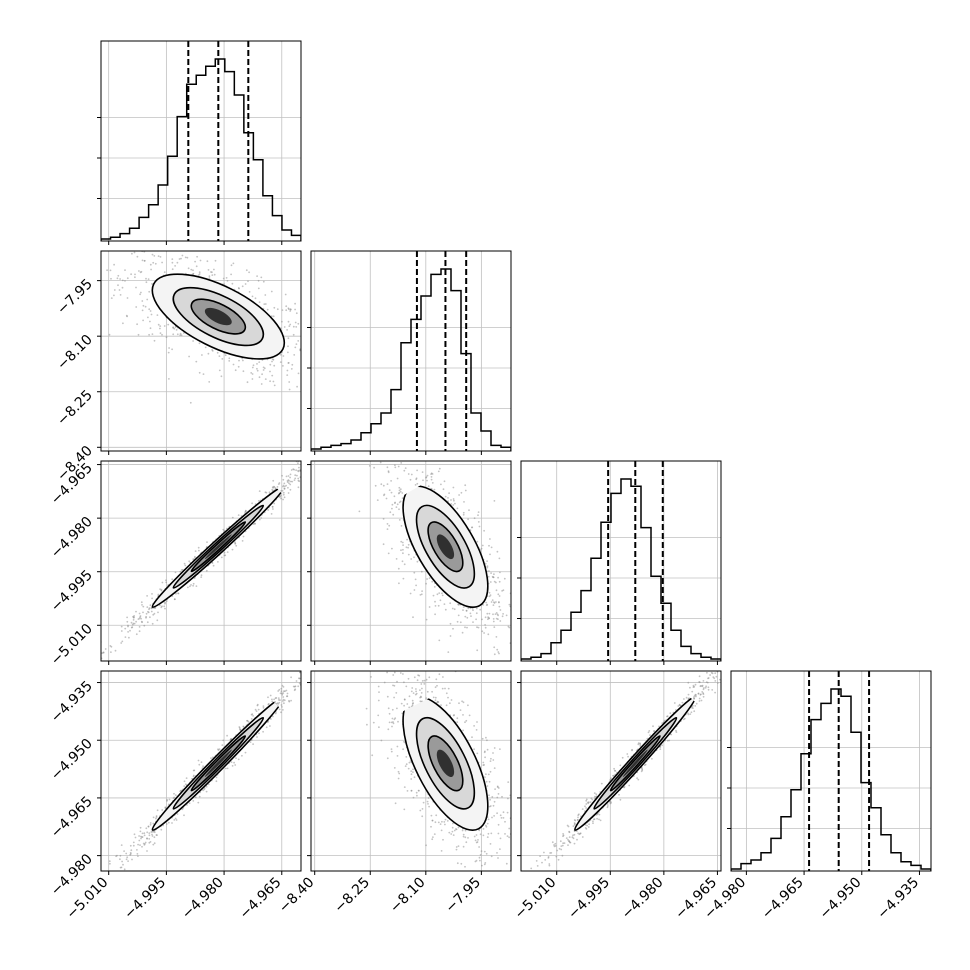 The width and height of the screenshot is (970, 970). What do you see at coordinates (218, 316) in the screenshot?
I see `density-contour` at bounding box center [218, 316].